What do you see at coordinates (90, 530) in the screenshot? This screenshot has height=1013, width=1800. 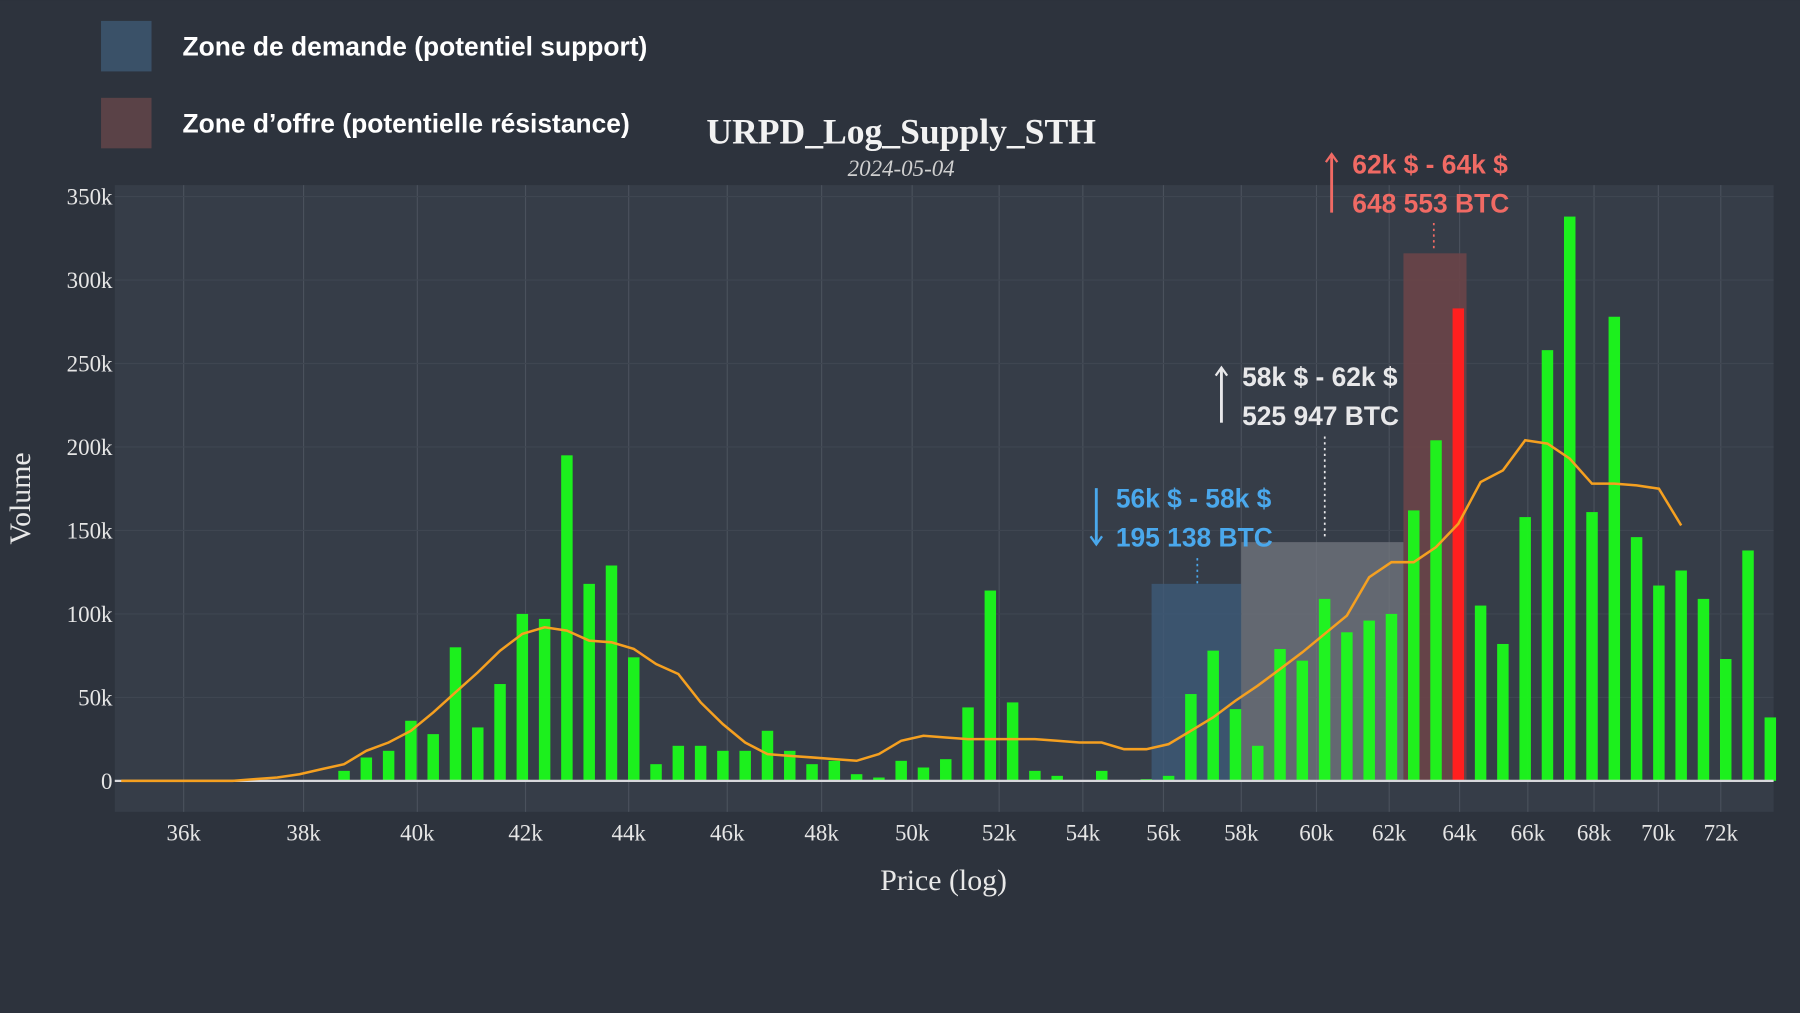 I see `y-tick-label: 150k` at bounding box center [90, 530].